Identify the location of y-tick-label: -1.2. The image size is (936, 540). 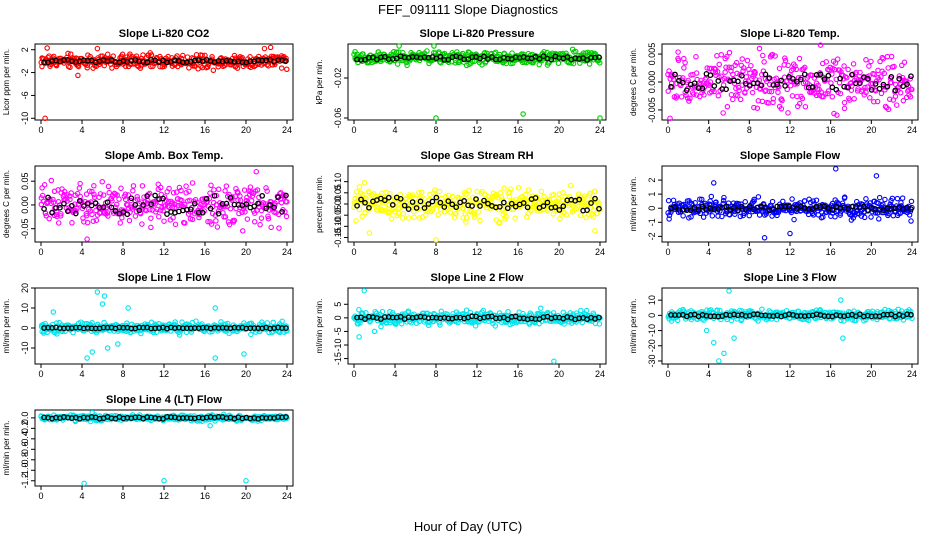
(25, 481).